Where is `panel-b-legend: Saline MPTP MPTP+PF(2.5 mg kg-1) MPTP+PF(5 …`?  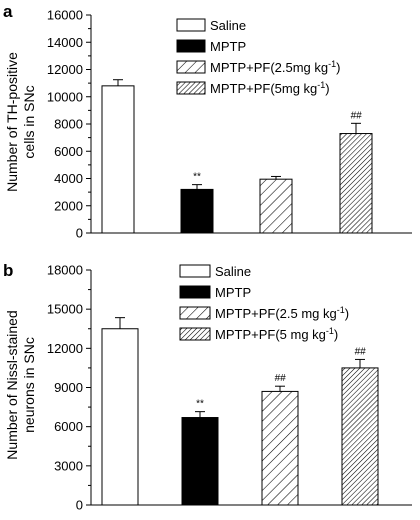
panel-b-legend: Saline MPTP MPTP+PF(2.5 mg kg-1) MPTP+PF(5 … is located at coordinates (264, 303).